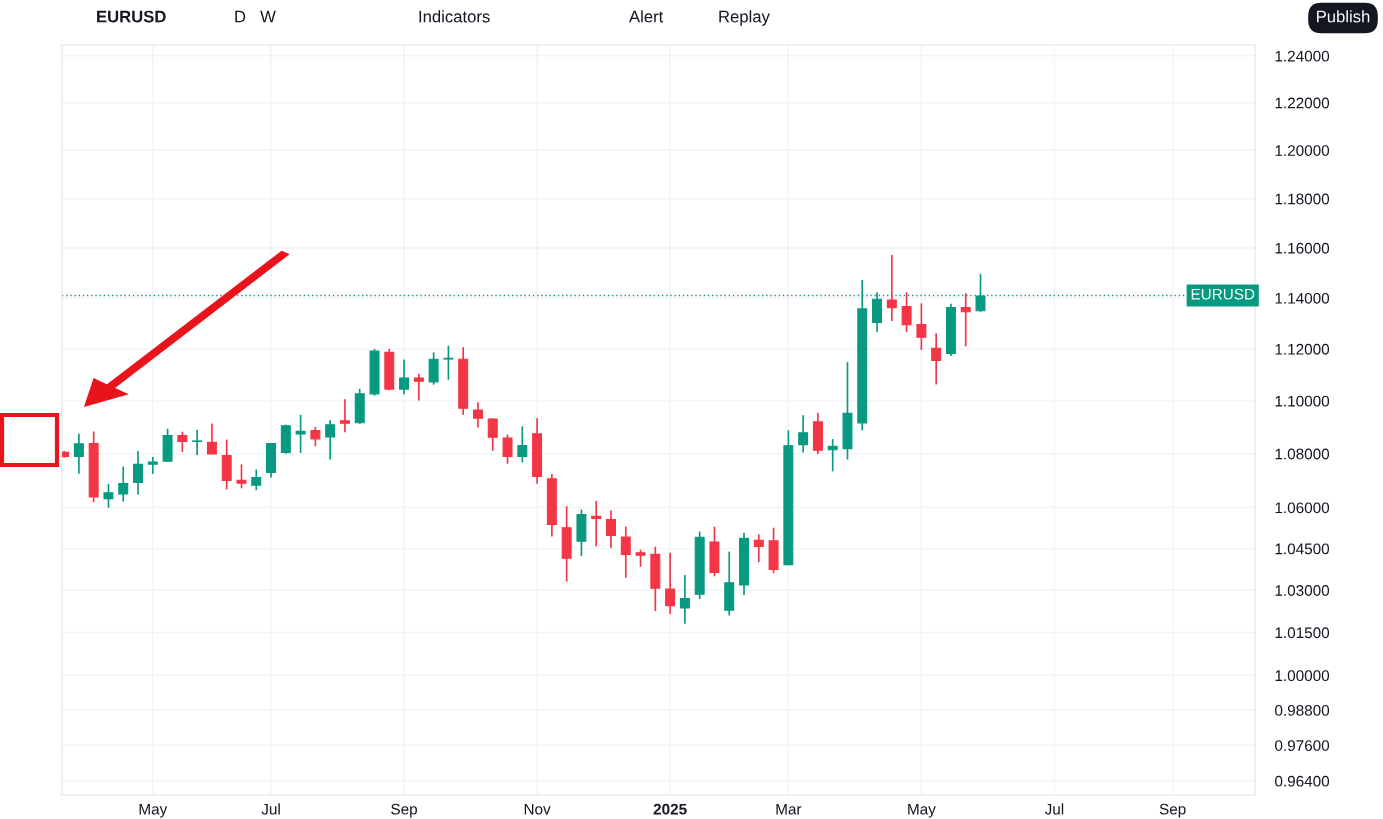 Image resolution: width=1383 pixels, height=819 pixels. I want to click on y-tick-label: 1.24000, so click(1302, 56).